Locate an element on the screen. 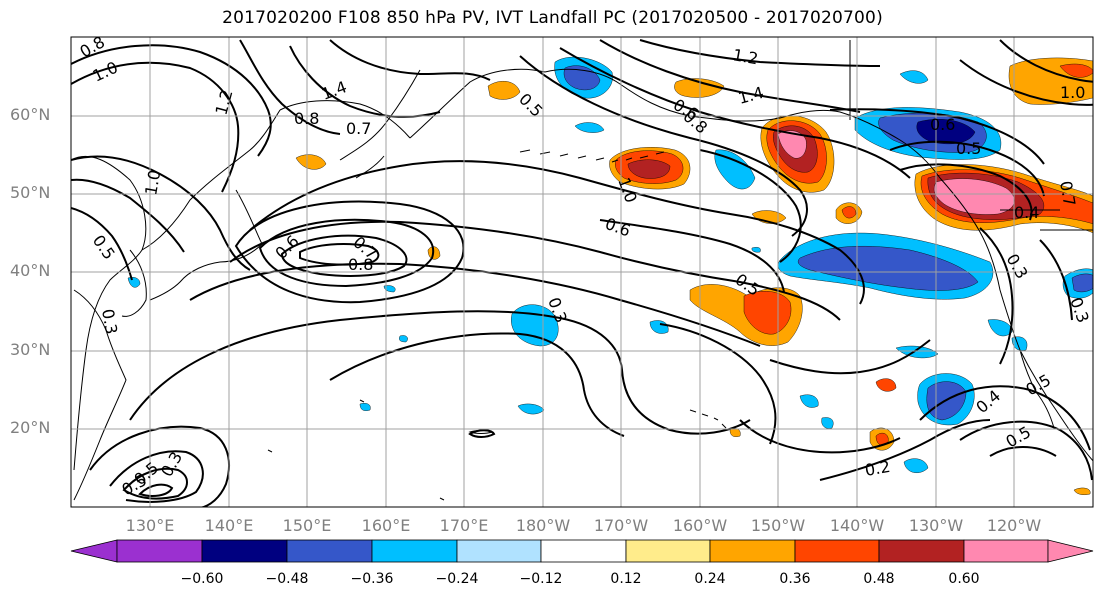 This screenshot has height=601, width=1105. lat-label: 40°N is located at coordinates (30, 270).